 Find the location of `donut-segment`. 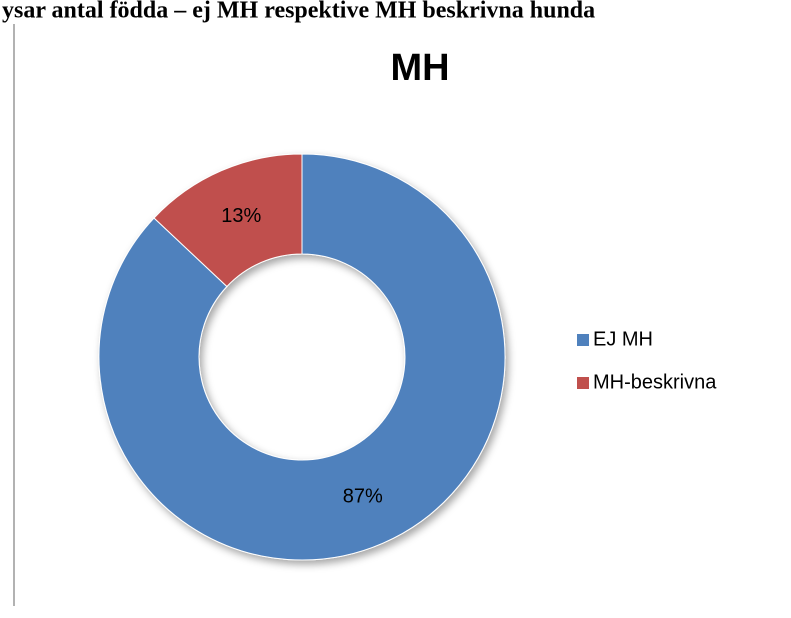

donut-segment is located at coordinates (228, 220).